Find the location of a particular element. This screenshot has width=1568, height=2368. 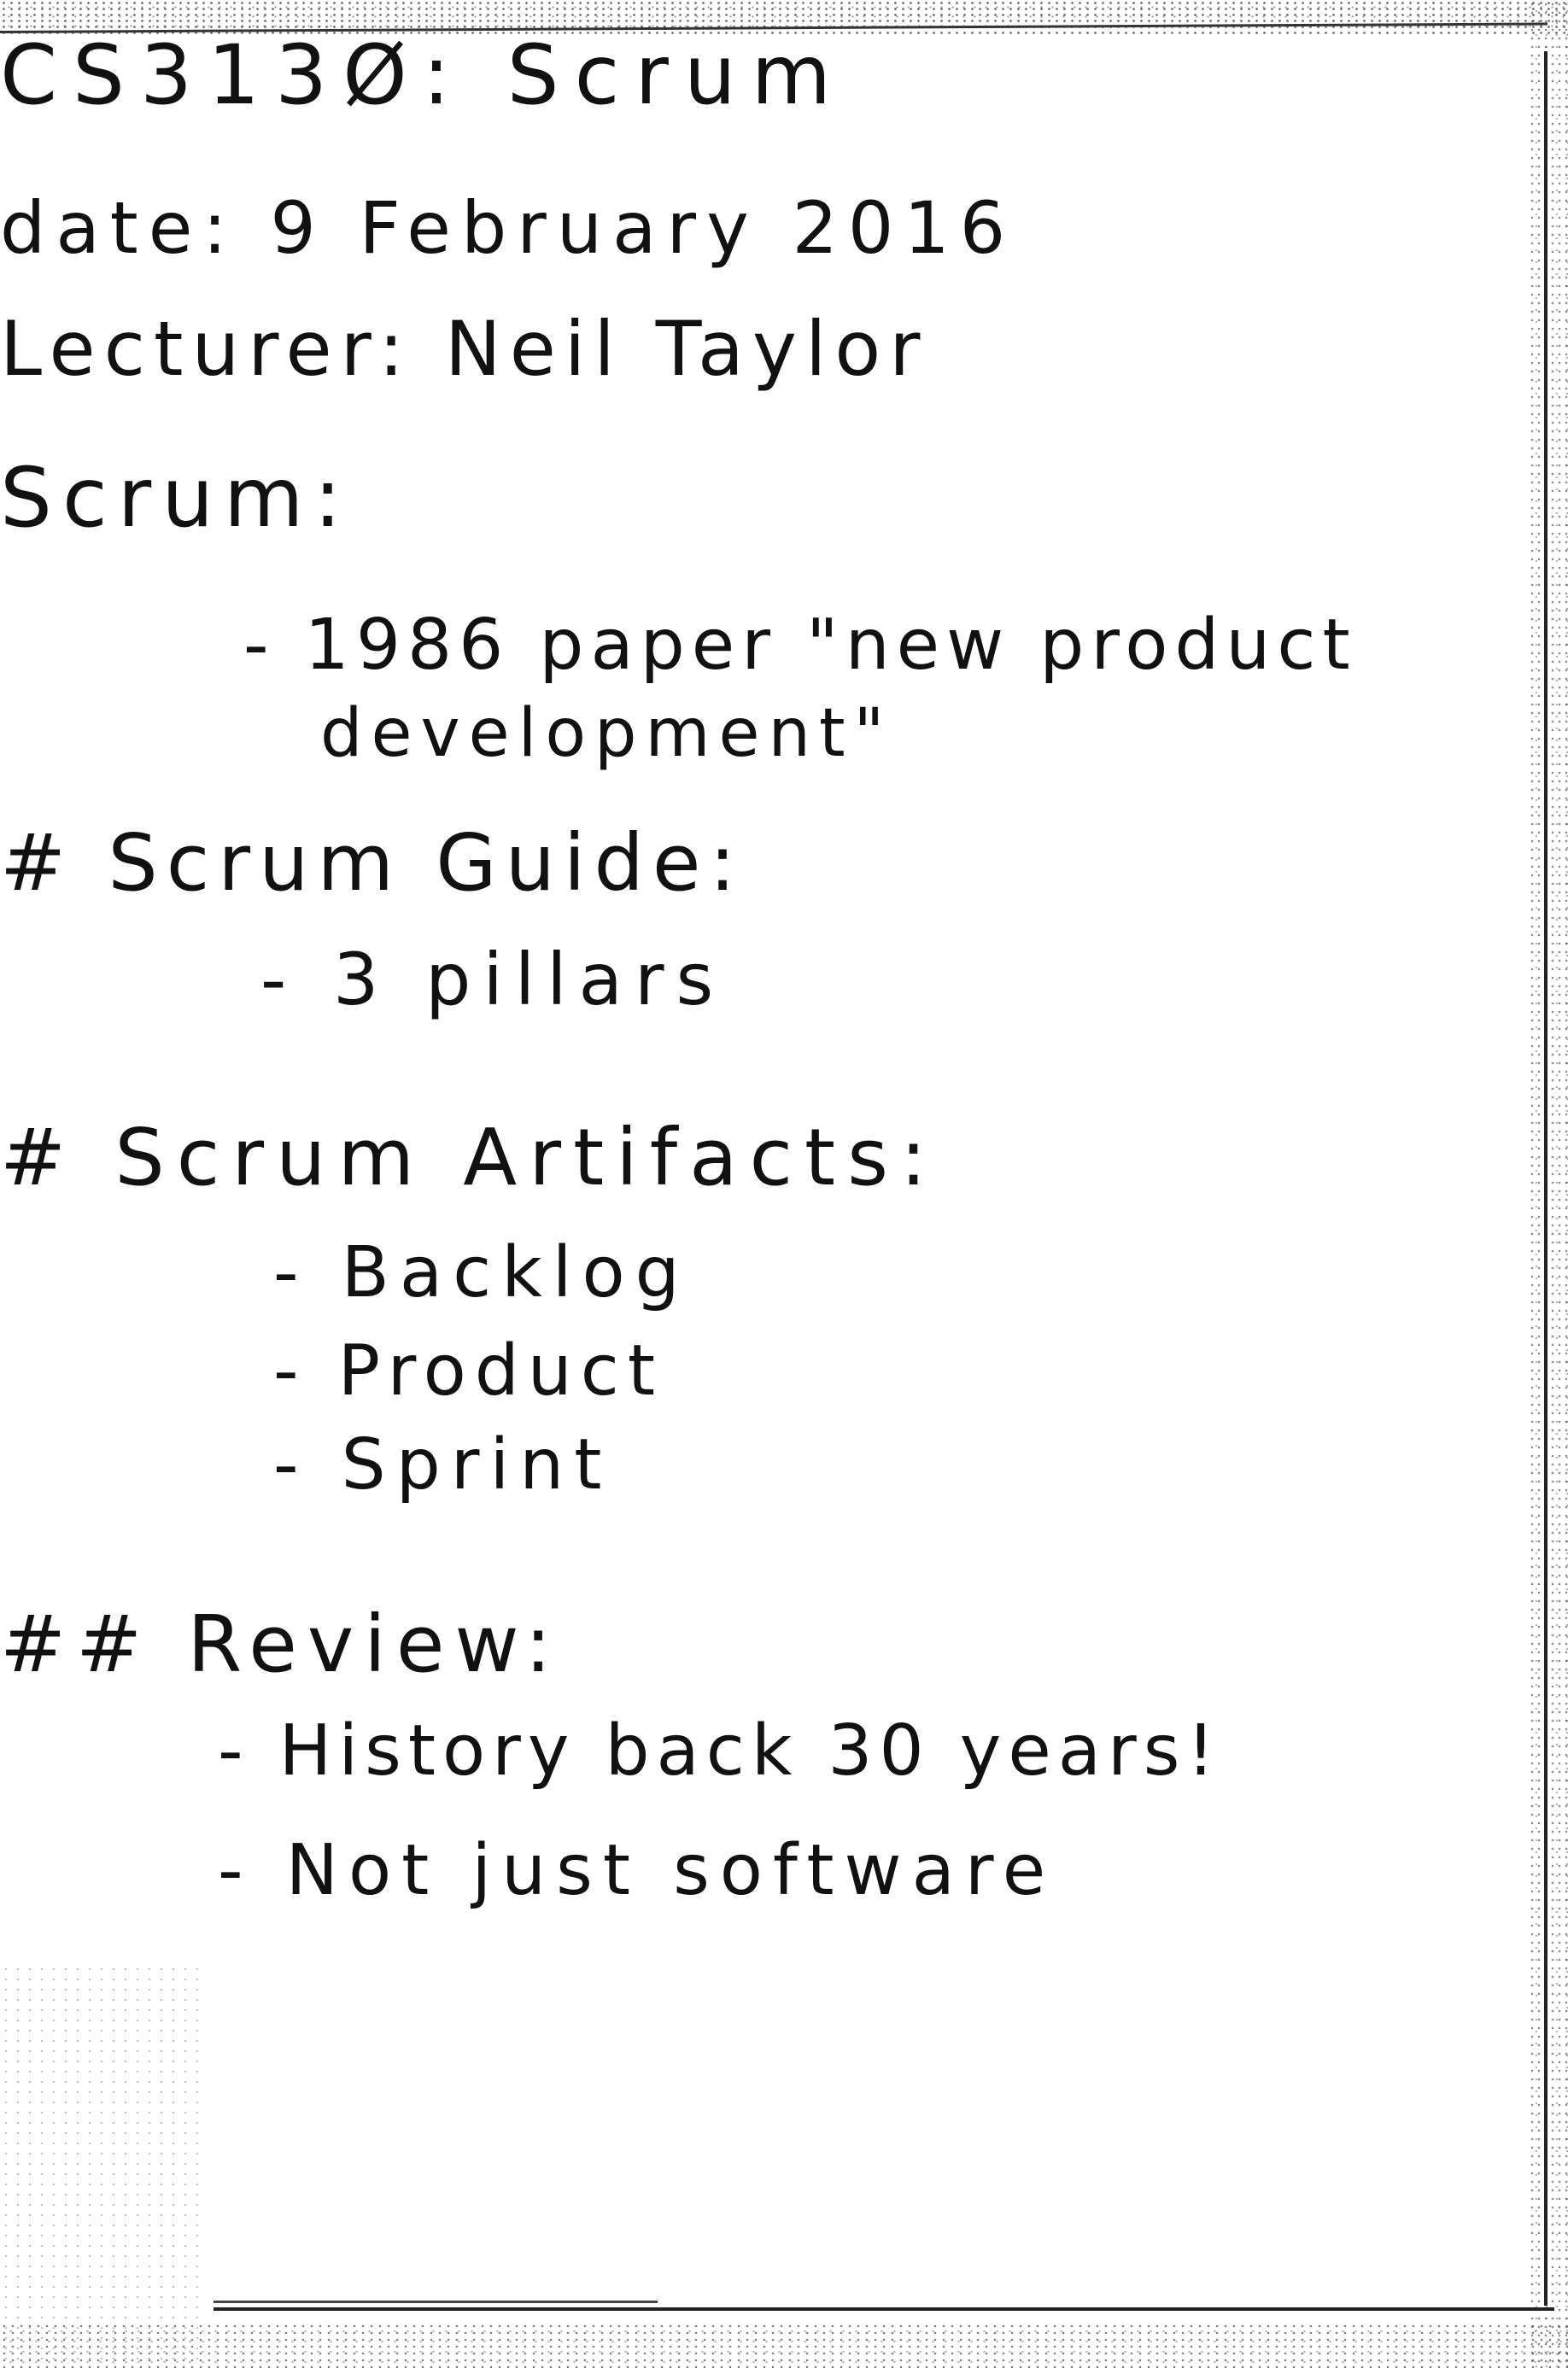

list-item: - Sprint is located at coordinates (442, 1465).